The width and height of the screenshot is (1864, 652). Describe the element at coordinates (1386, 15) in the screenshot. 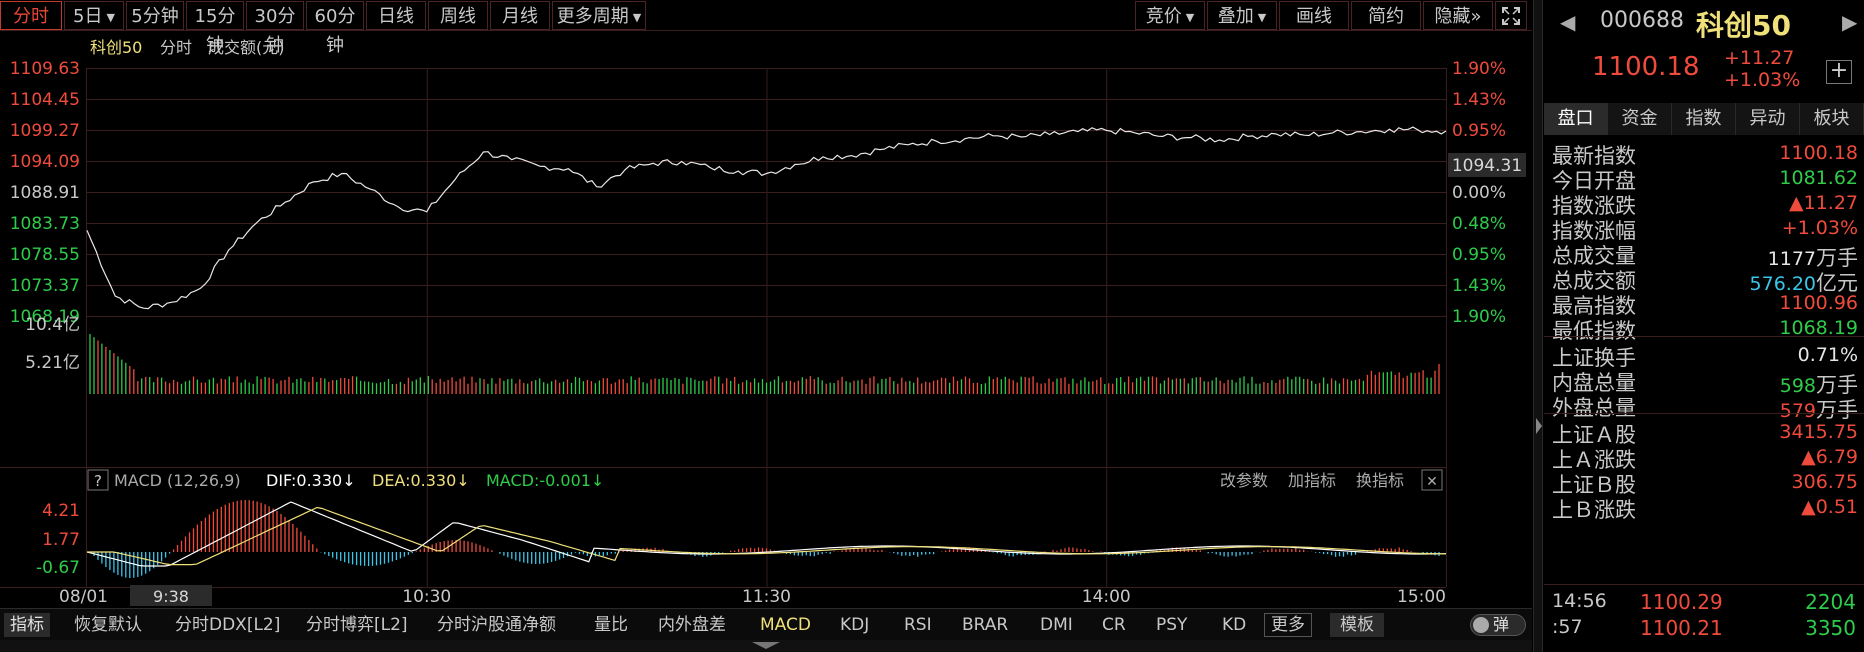

I see `simple-mode-button: 简约` at that location.